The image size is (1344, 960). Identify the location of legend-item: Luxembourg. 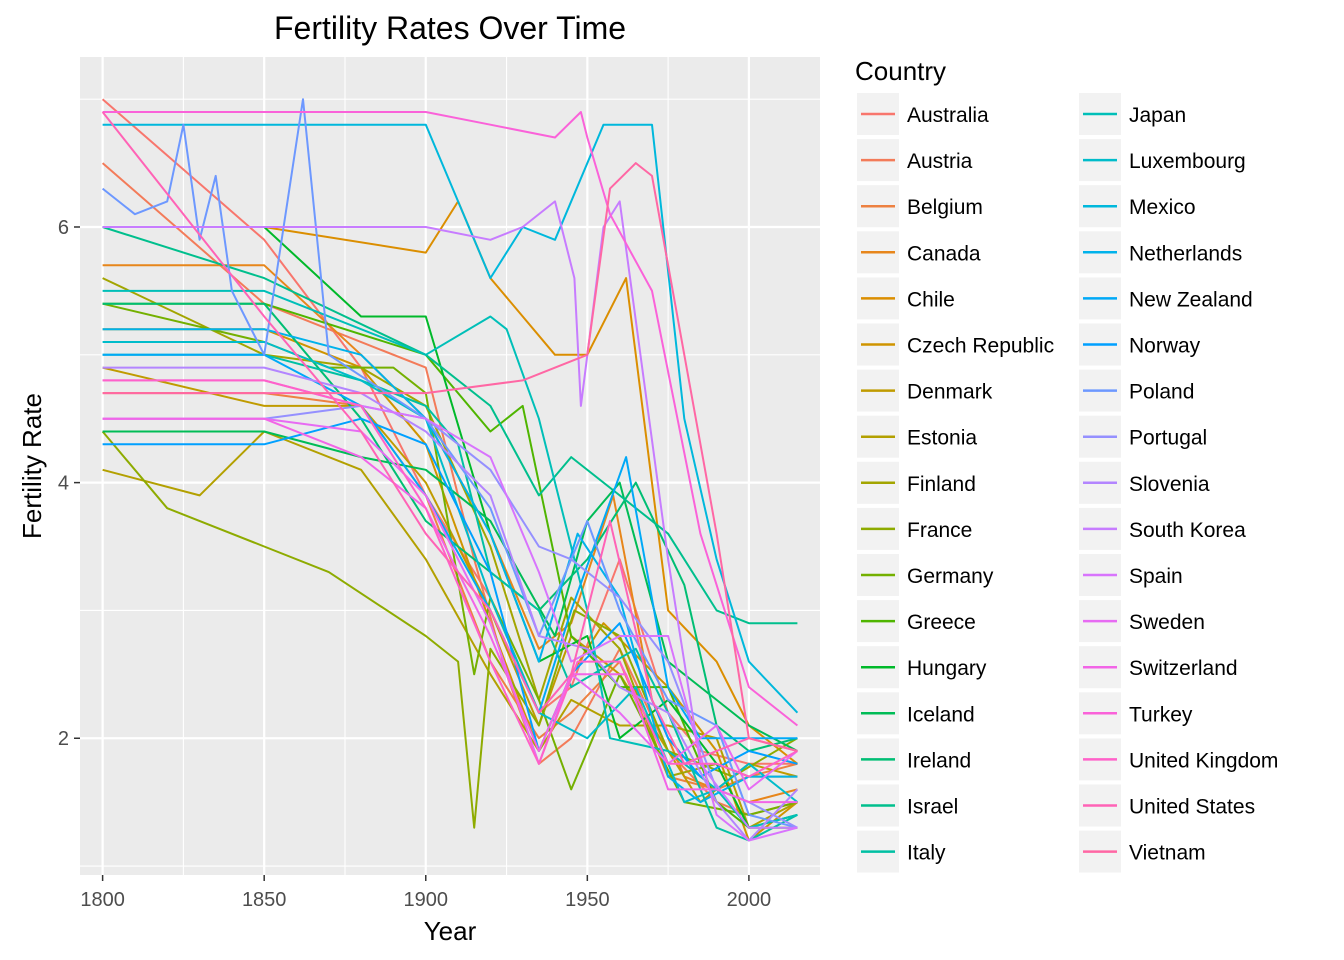
(1162, 160).